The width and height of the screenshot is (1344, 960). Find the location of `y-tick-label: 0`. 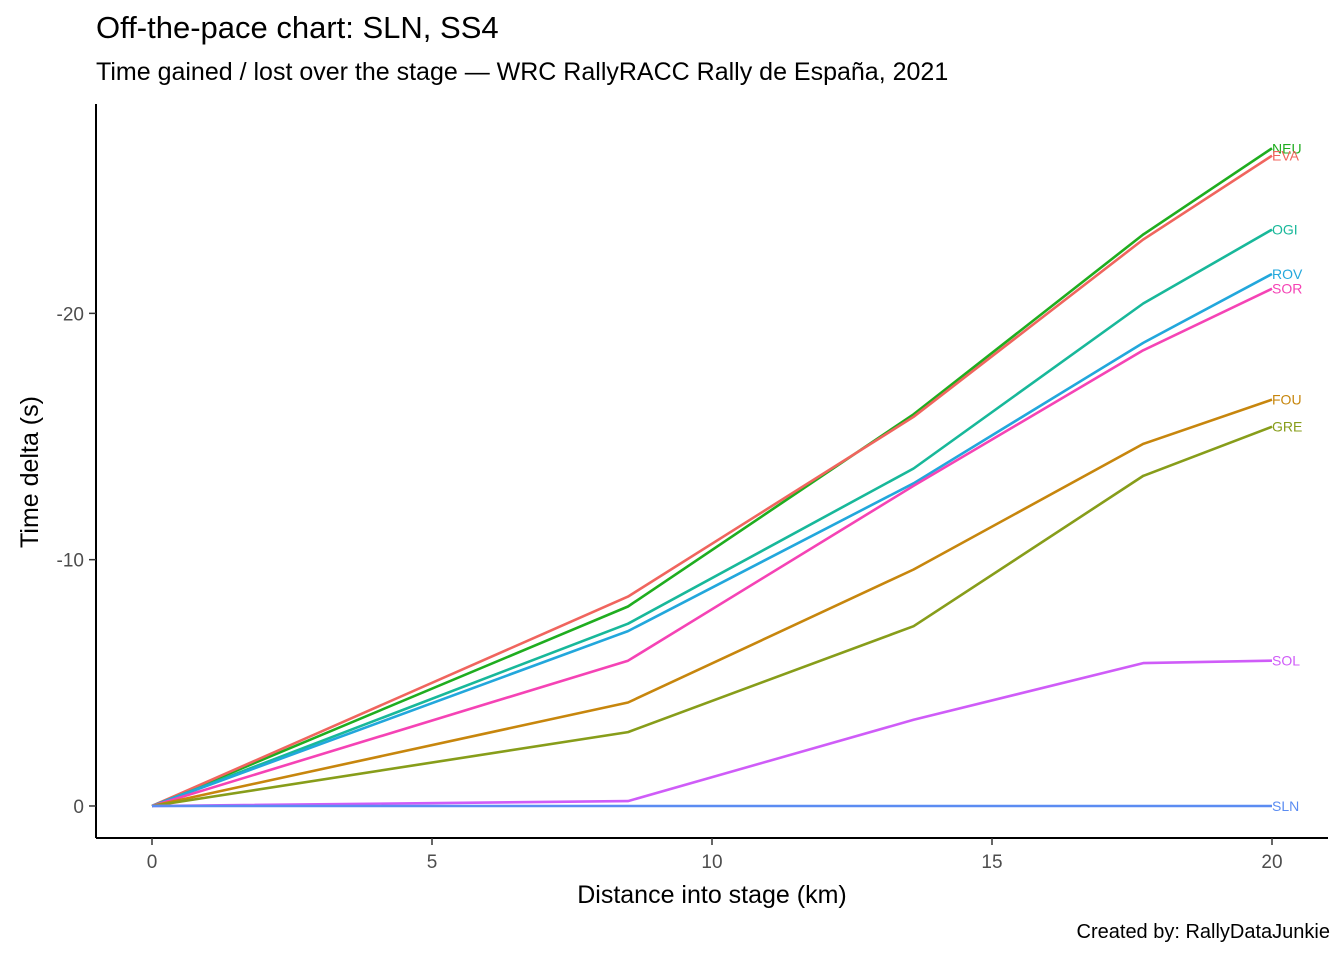

y-tick-label: 0 is located at coordinates (78, 807).